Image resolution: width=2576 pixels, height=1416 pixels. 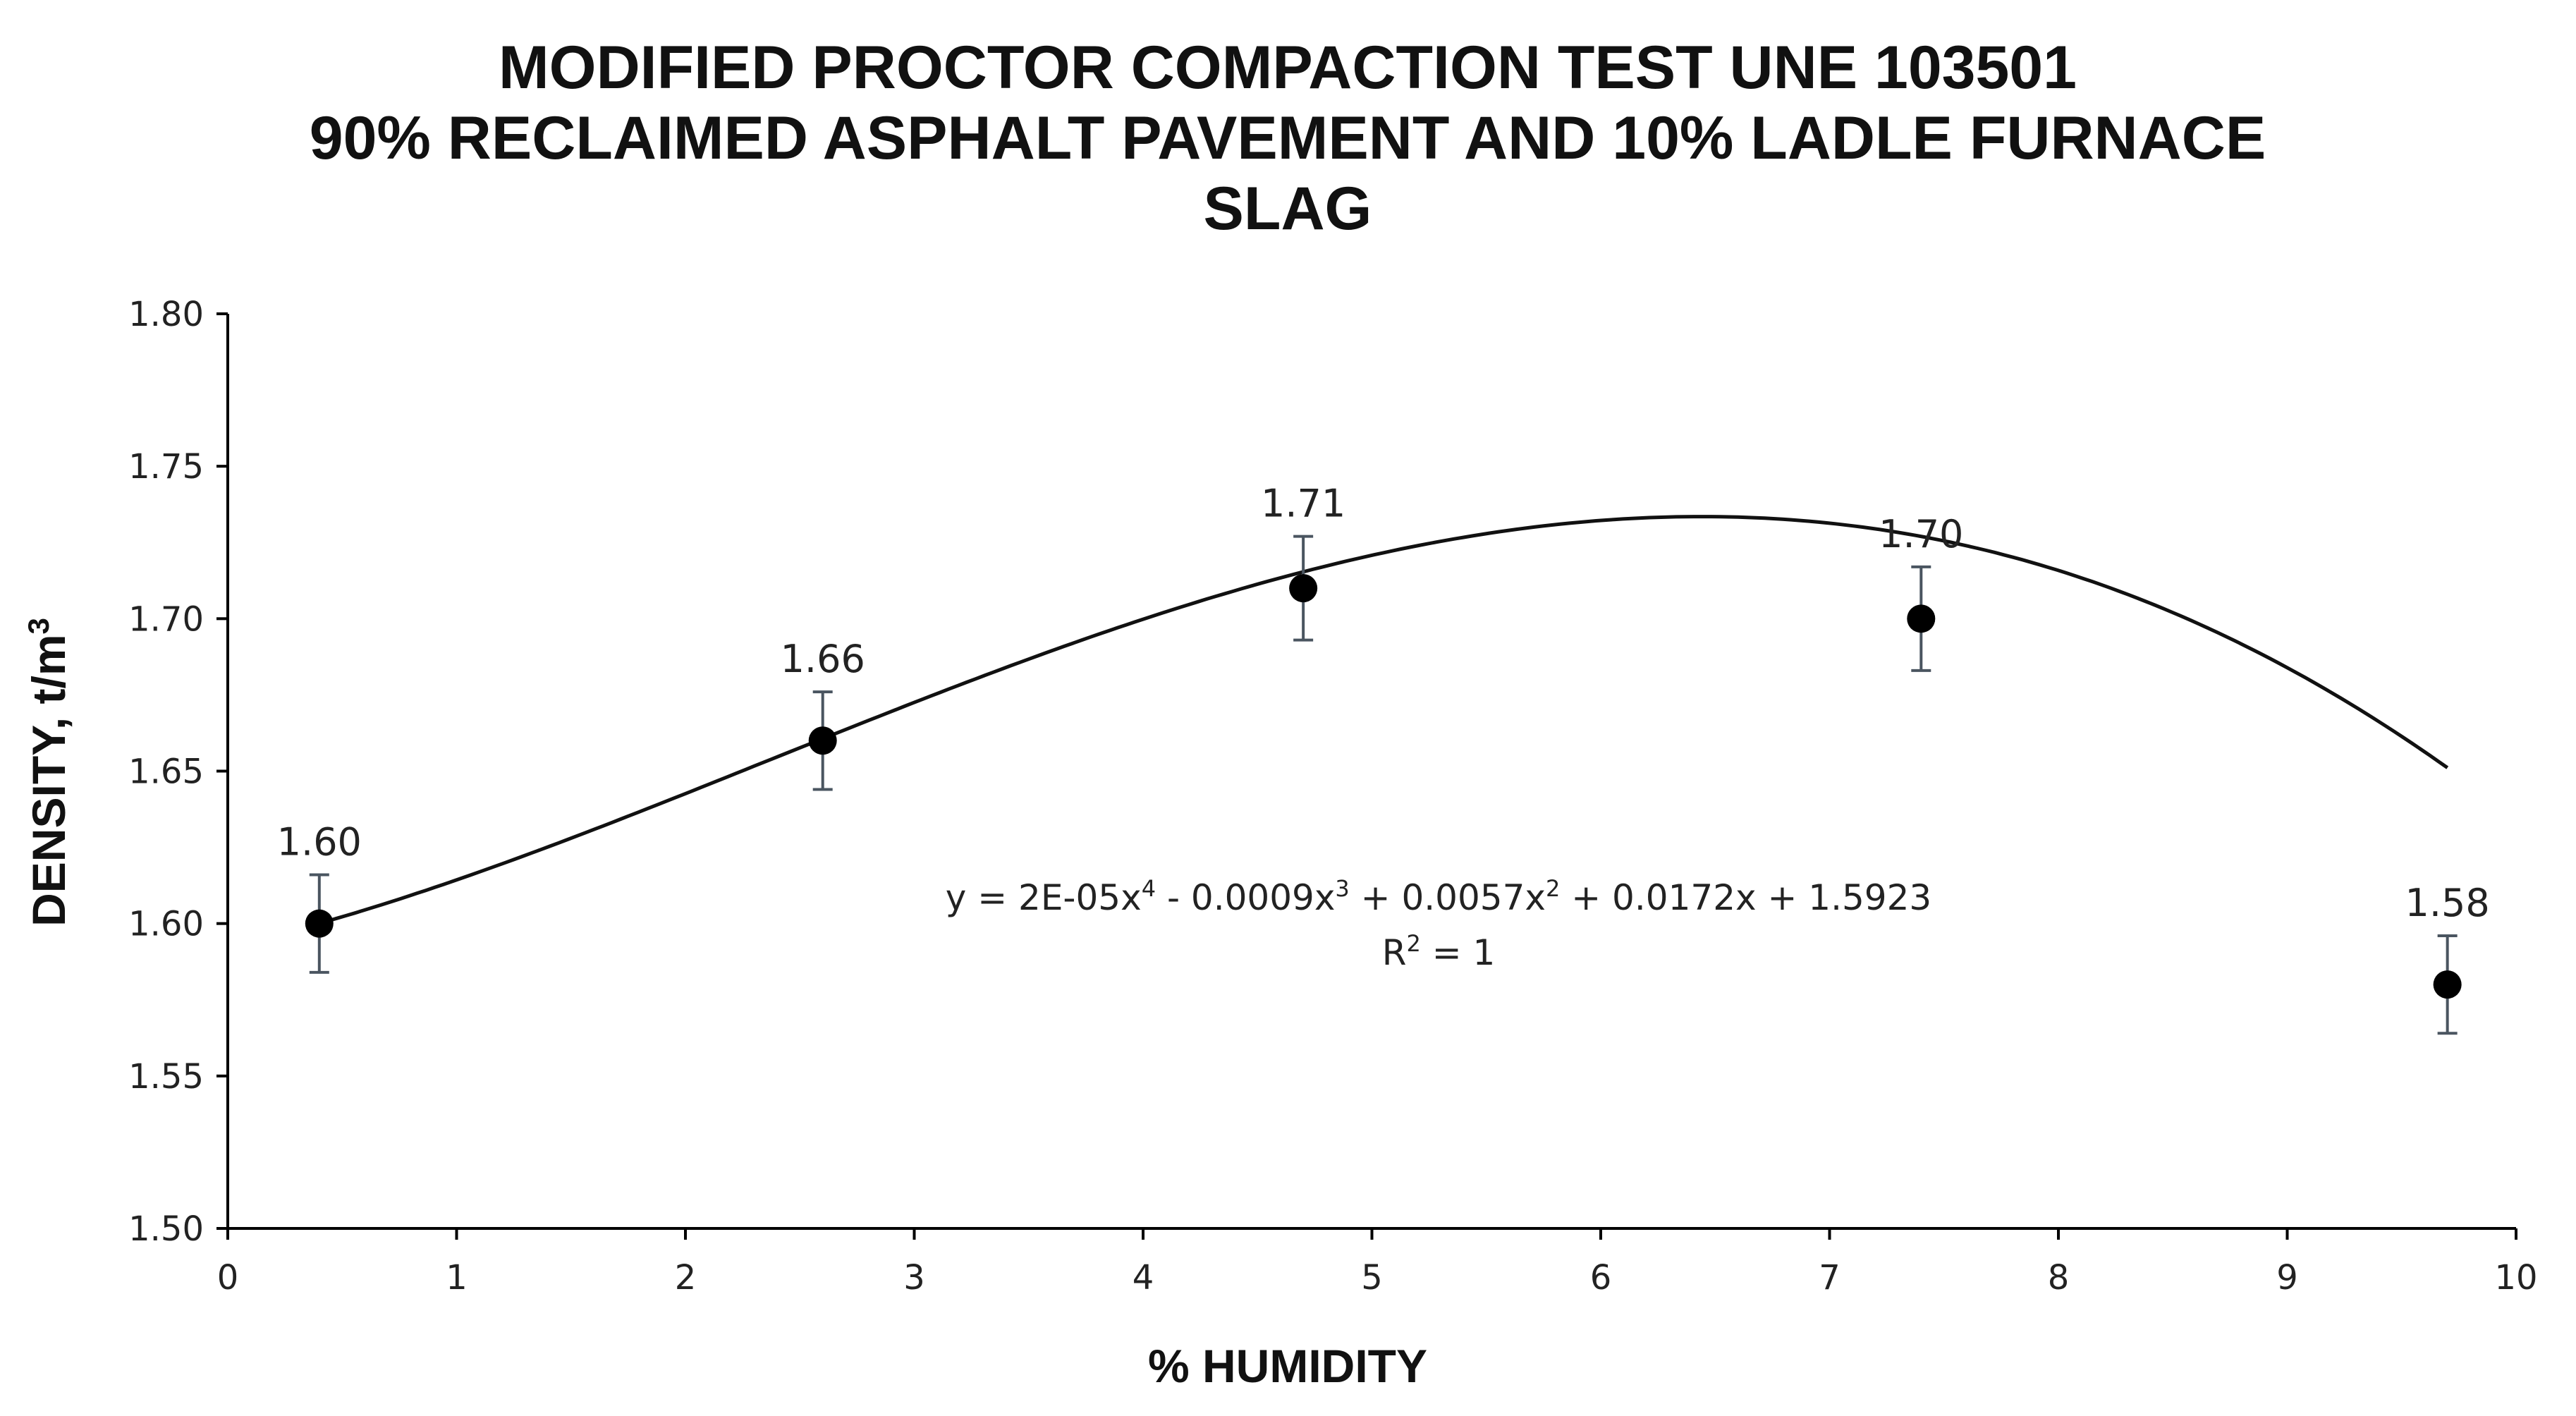 I want to click on r2-exponent: 2, so click(x=1413, y=943).